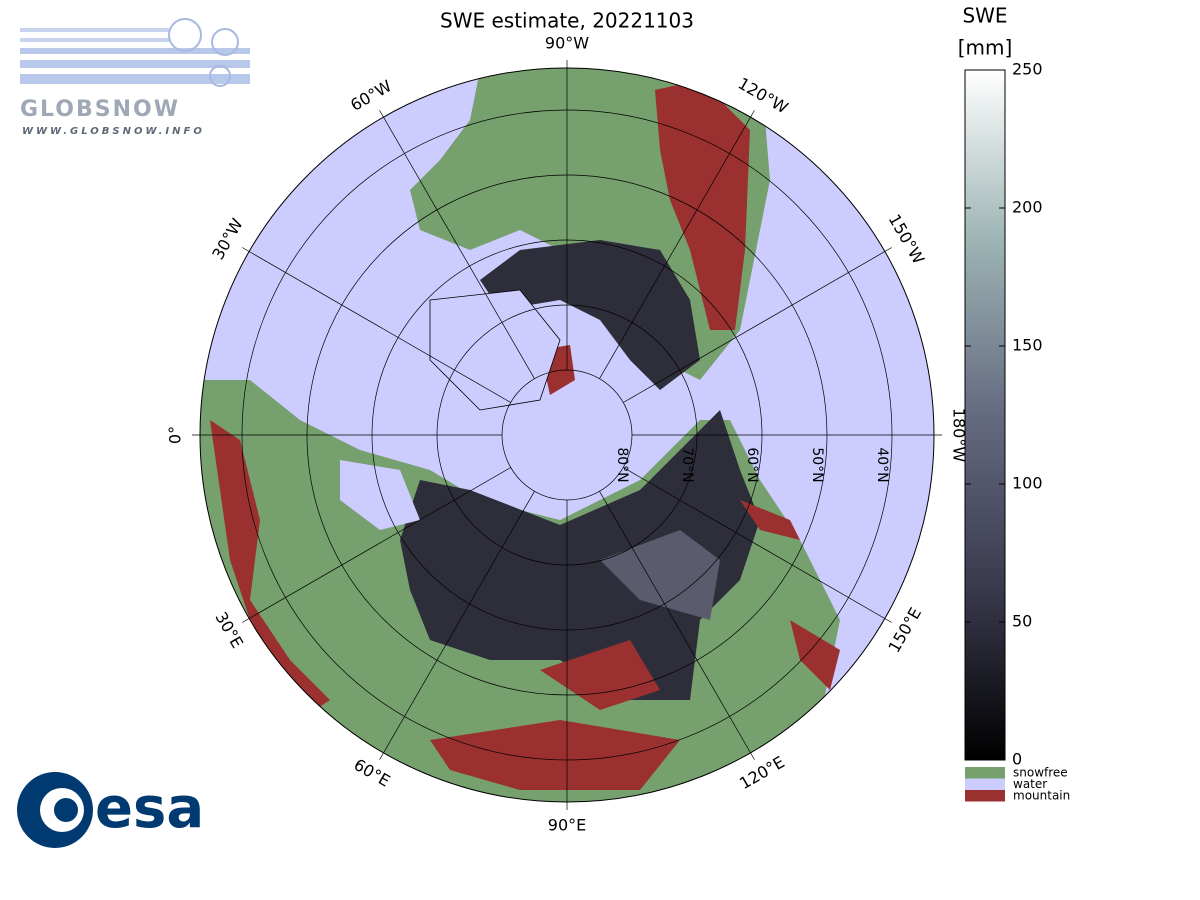 This screenshot has height=900, width=1200. I want to click on meridian-label: 30°W, so click(227, 239).